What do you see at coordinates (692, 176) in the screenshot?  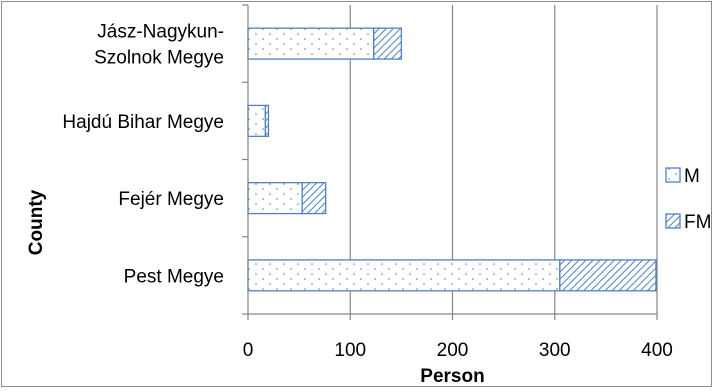 I see `legend-label-m: M` at bounding box center [692, 176].